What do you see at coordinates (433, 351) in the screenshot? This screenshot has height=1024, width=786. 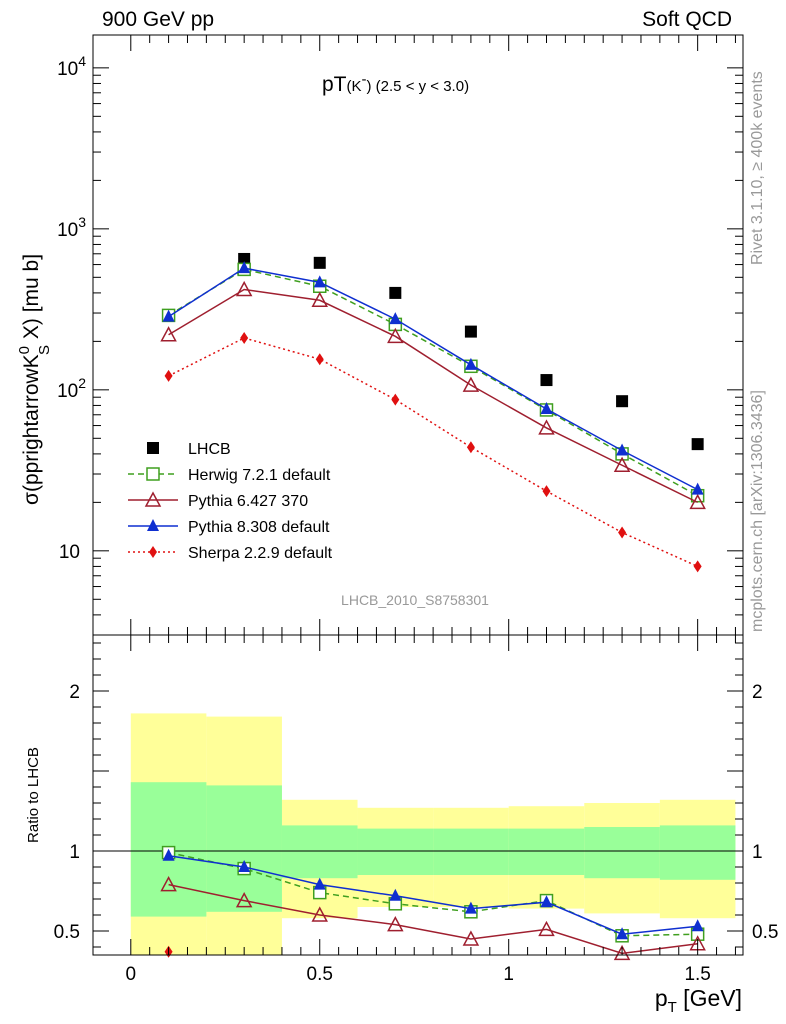 I see `series-lhcb` at bounding box center [433, 351].